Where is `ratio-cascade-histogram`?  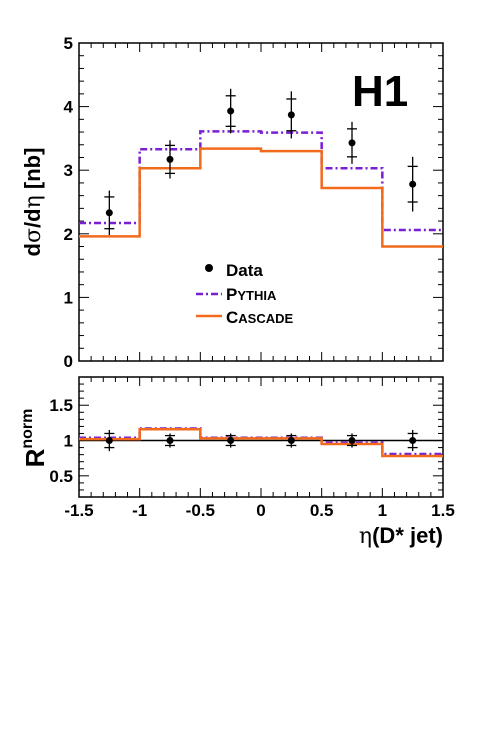 ratio-cascade-histogram is located at coordinates (261, 442).